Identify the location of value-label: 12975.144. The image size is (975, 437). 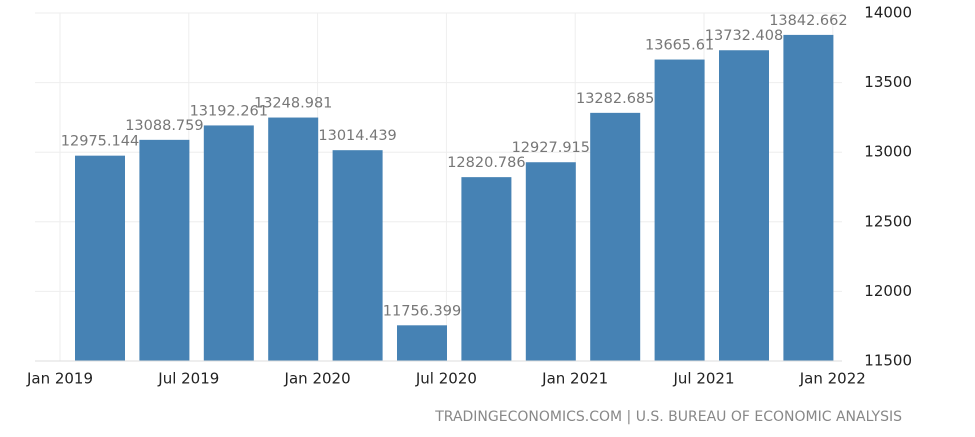
(100, 142).